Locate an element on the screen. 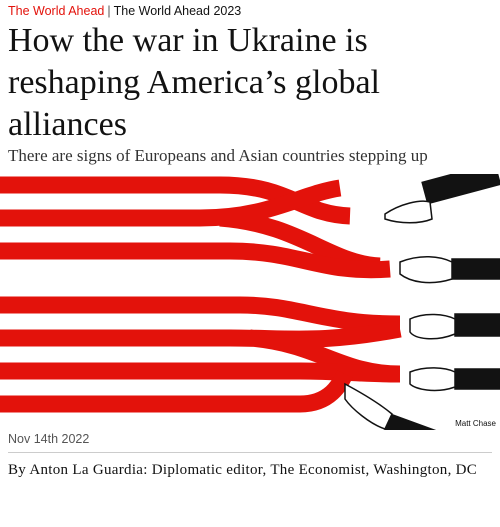 This screenshot has height=527, width=500. divider is located at coordinates (250, 452).